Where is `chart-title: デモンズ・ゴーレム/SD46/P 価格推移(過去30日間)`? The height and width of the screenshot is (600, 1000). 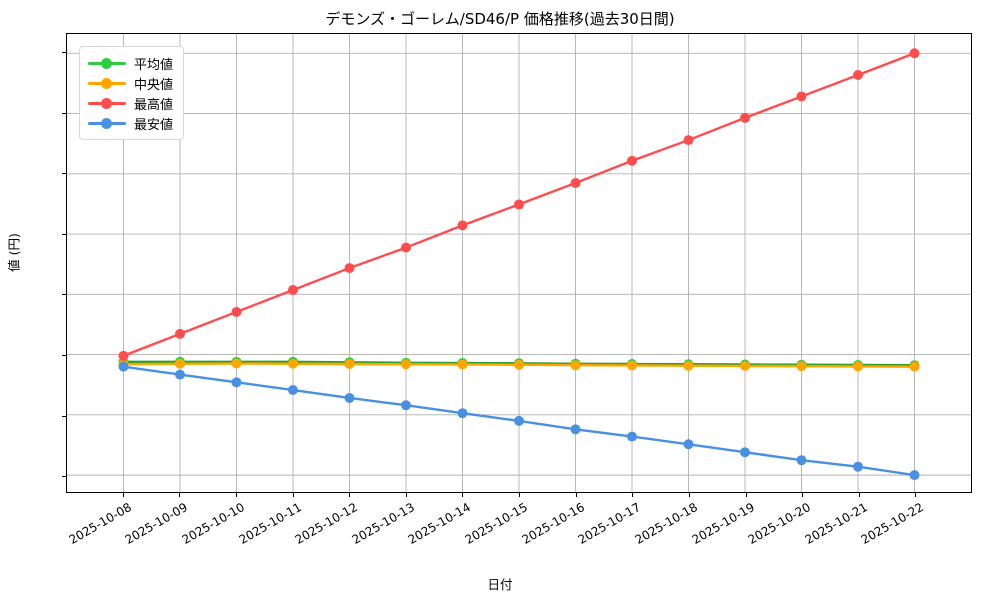
chart-title: デモンズ・ゴーレム/SD46/P 価格推移(過去30日間) is located at coordinates (500, 19).